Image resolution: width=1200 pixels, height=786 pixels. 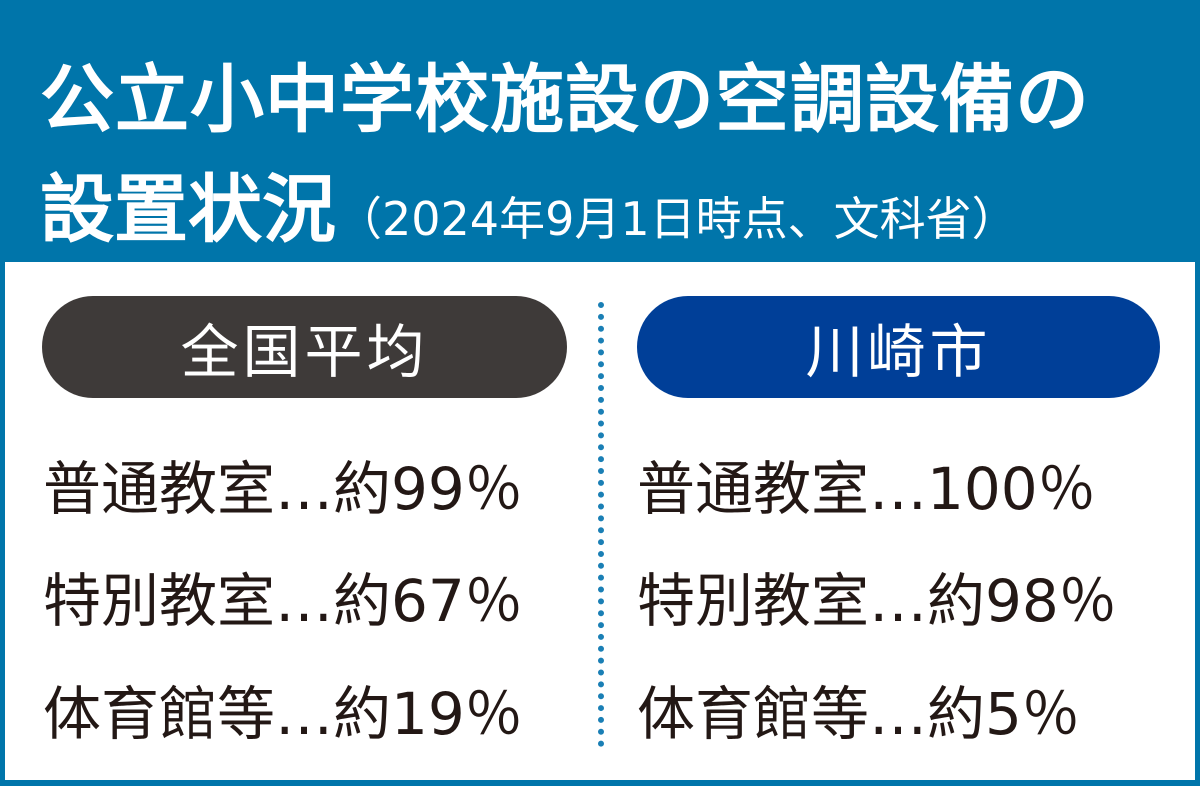 What do you see at coordinates (858, 714) in the screenshot?
I see `kawasaki-row-gym: 体育館等…約5％` at bounding box center [858, 714].